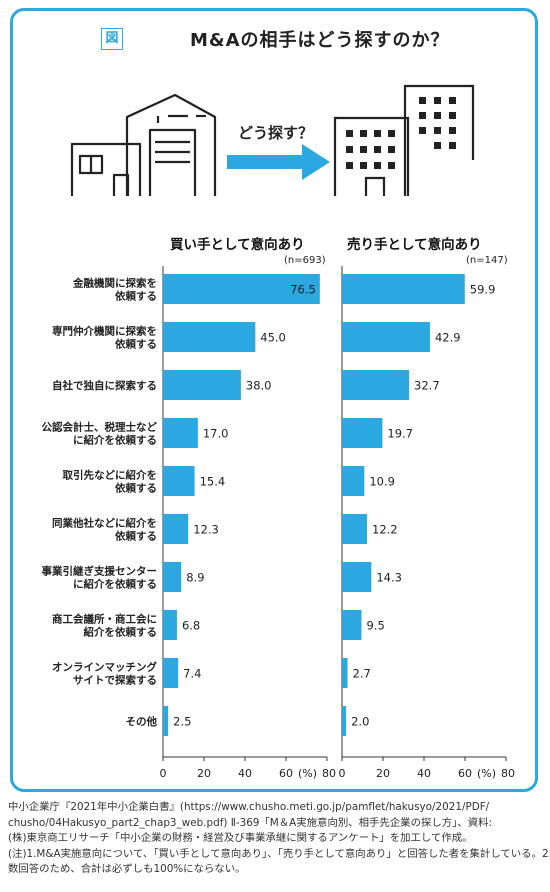  I want to click on bar-value-label: 9.5, so click(375, 626).